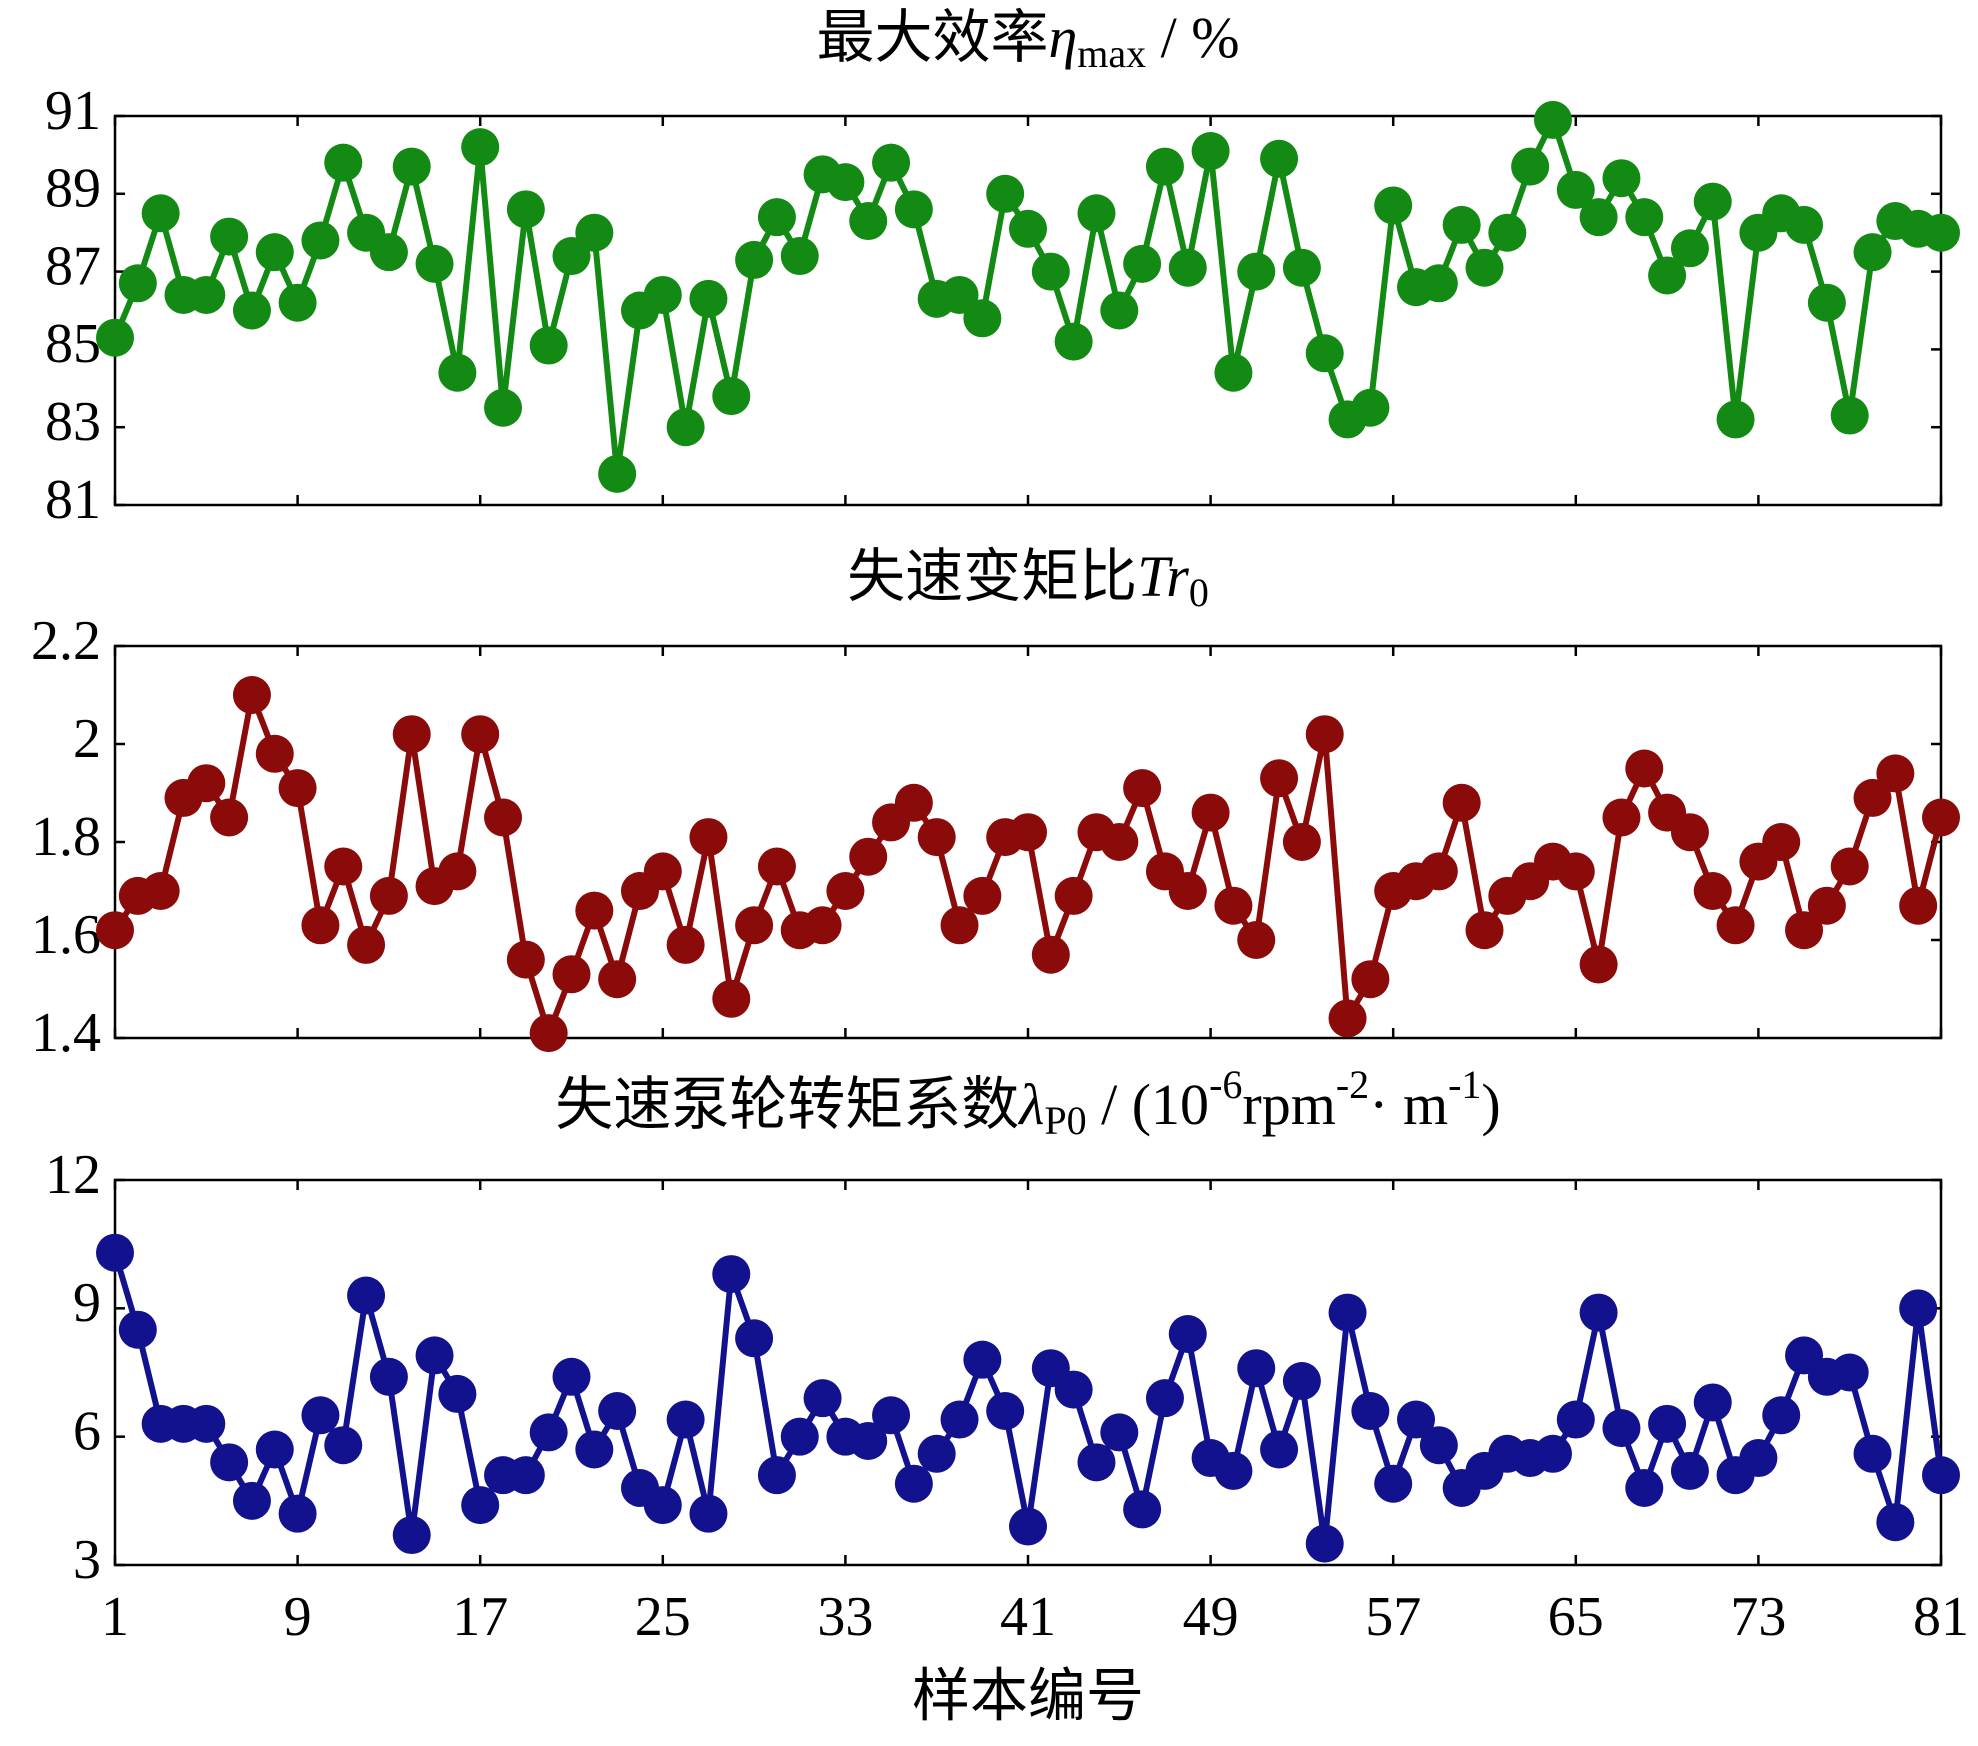  I want to click on x-tick-label: 73, so click(1758, 1617).